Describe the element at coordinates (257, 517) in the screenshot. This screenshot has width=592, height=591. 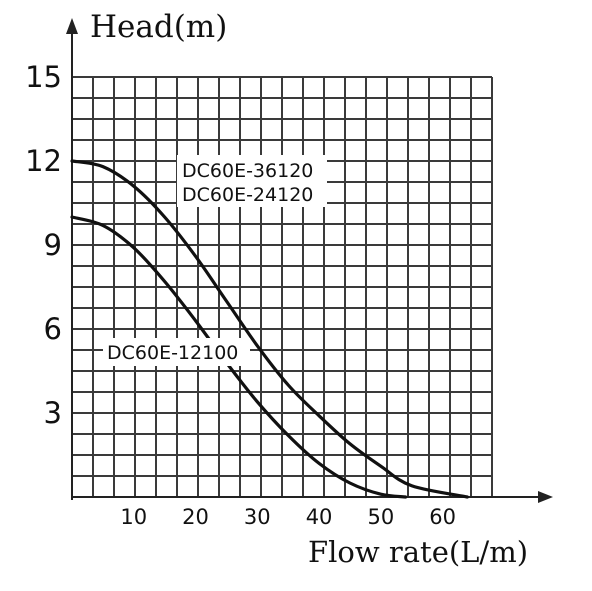
I see `x-tick-label: 30` at that location.